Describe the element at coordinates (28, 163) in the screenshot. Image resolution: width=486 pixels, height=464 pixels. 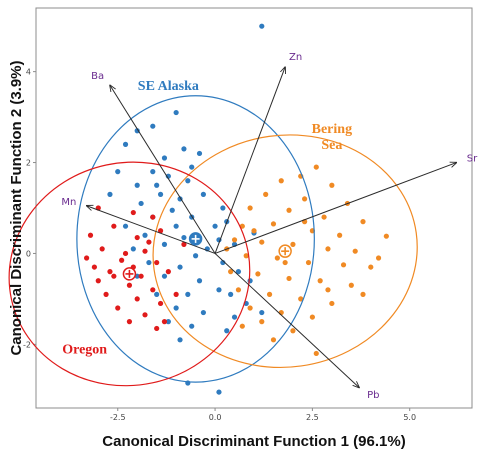
I see `y-tick-label: 2` at that location.